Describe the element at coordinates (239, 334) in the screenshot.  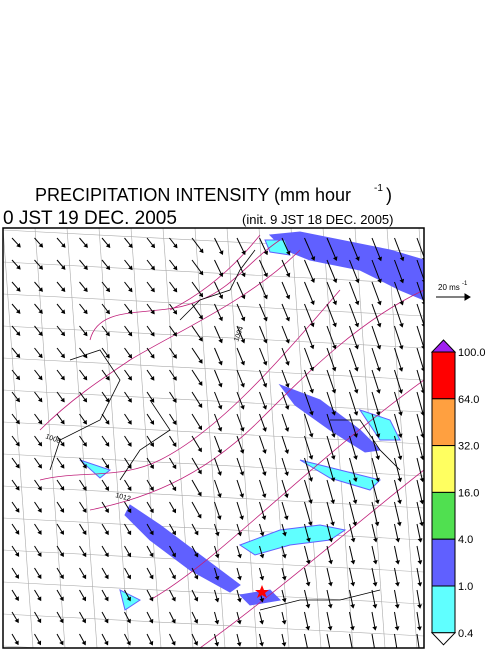
I see `contour-label: 1004` at that location.